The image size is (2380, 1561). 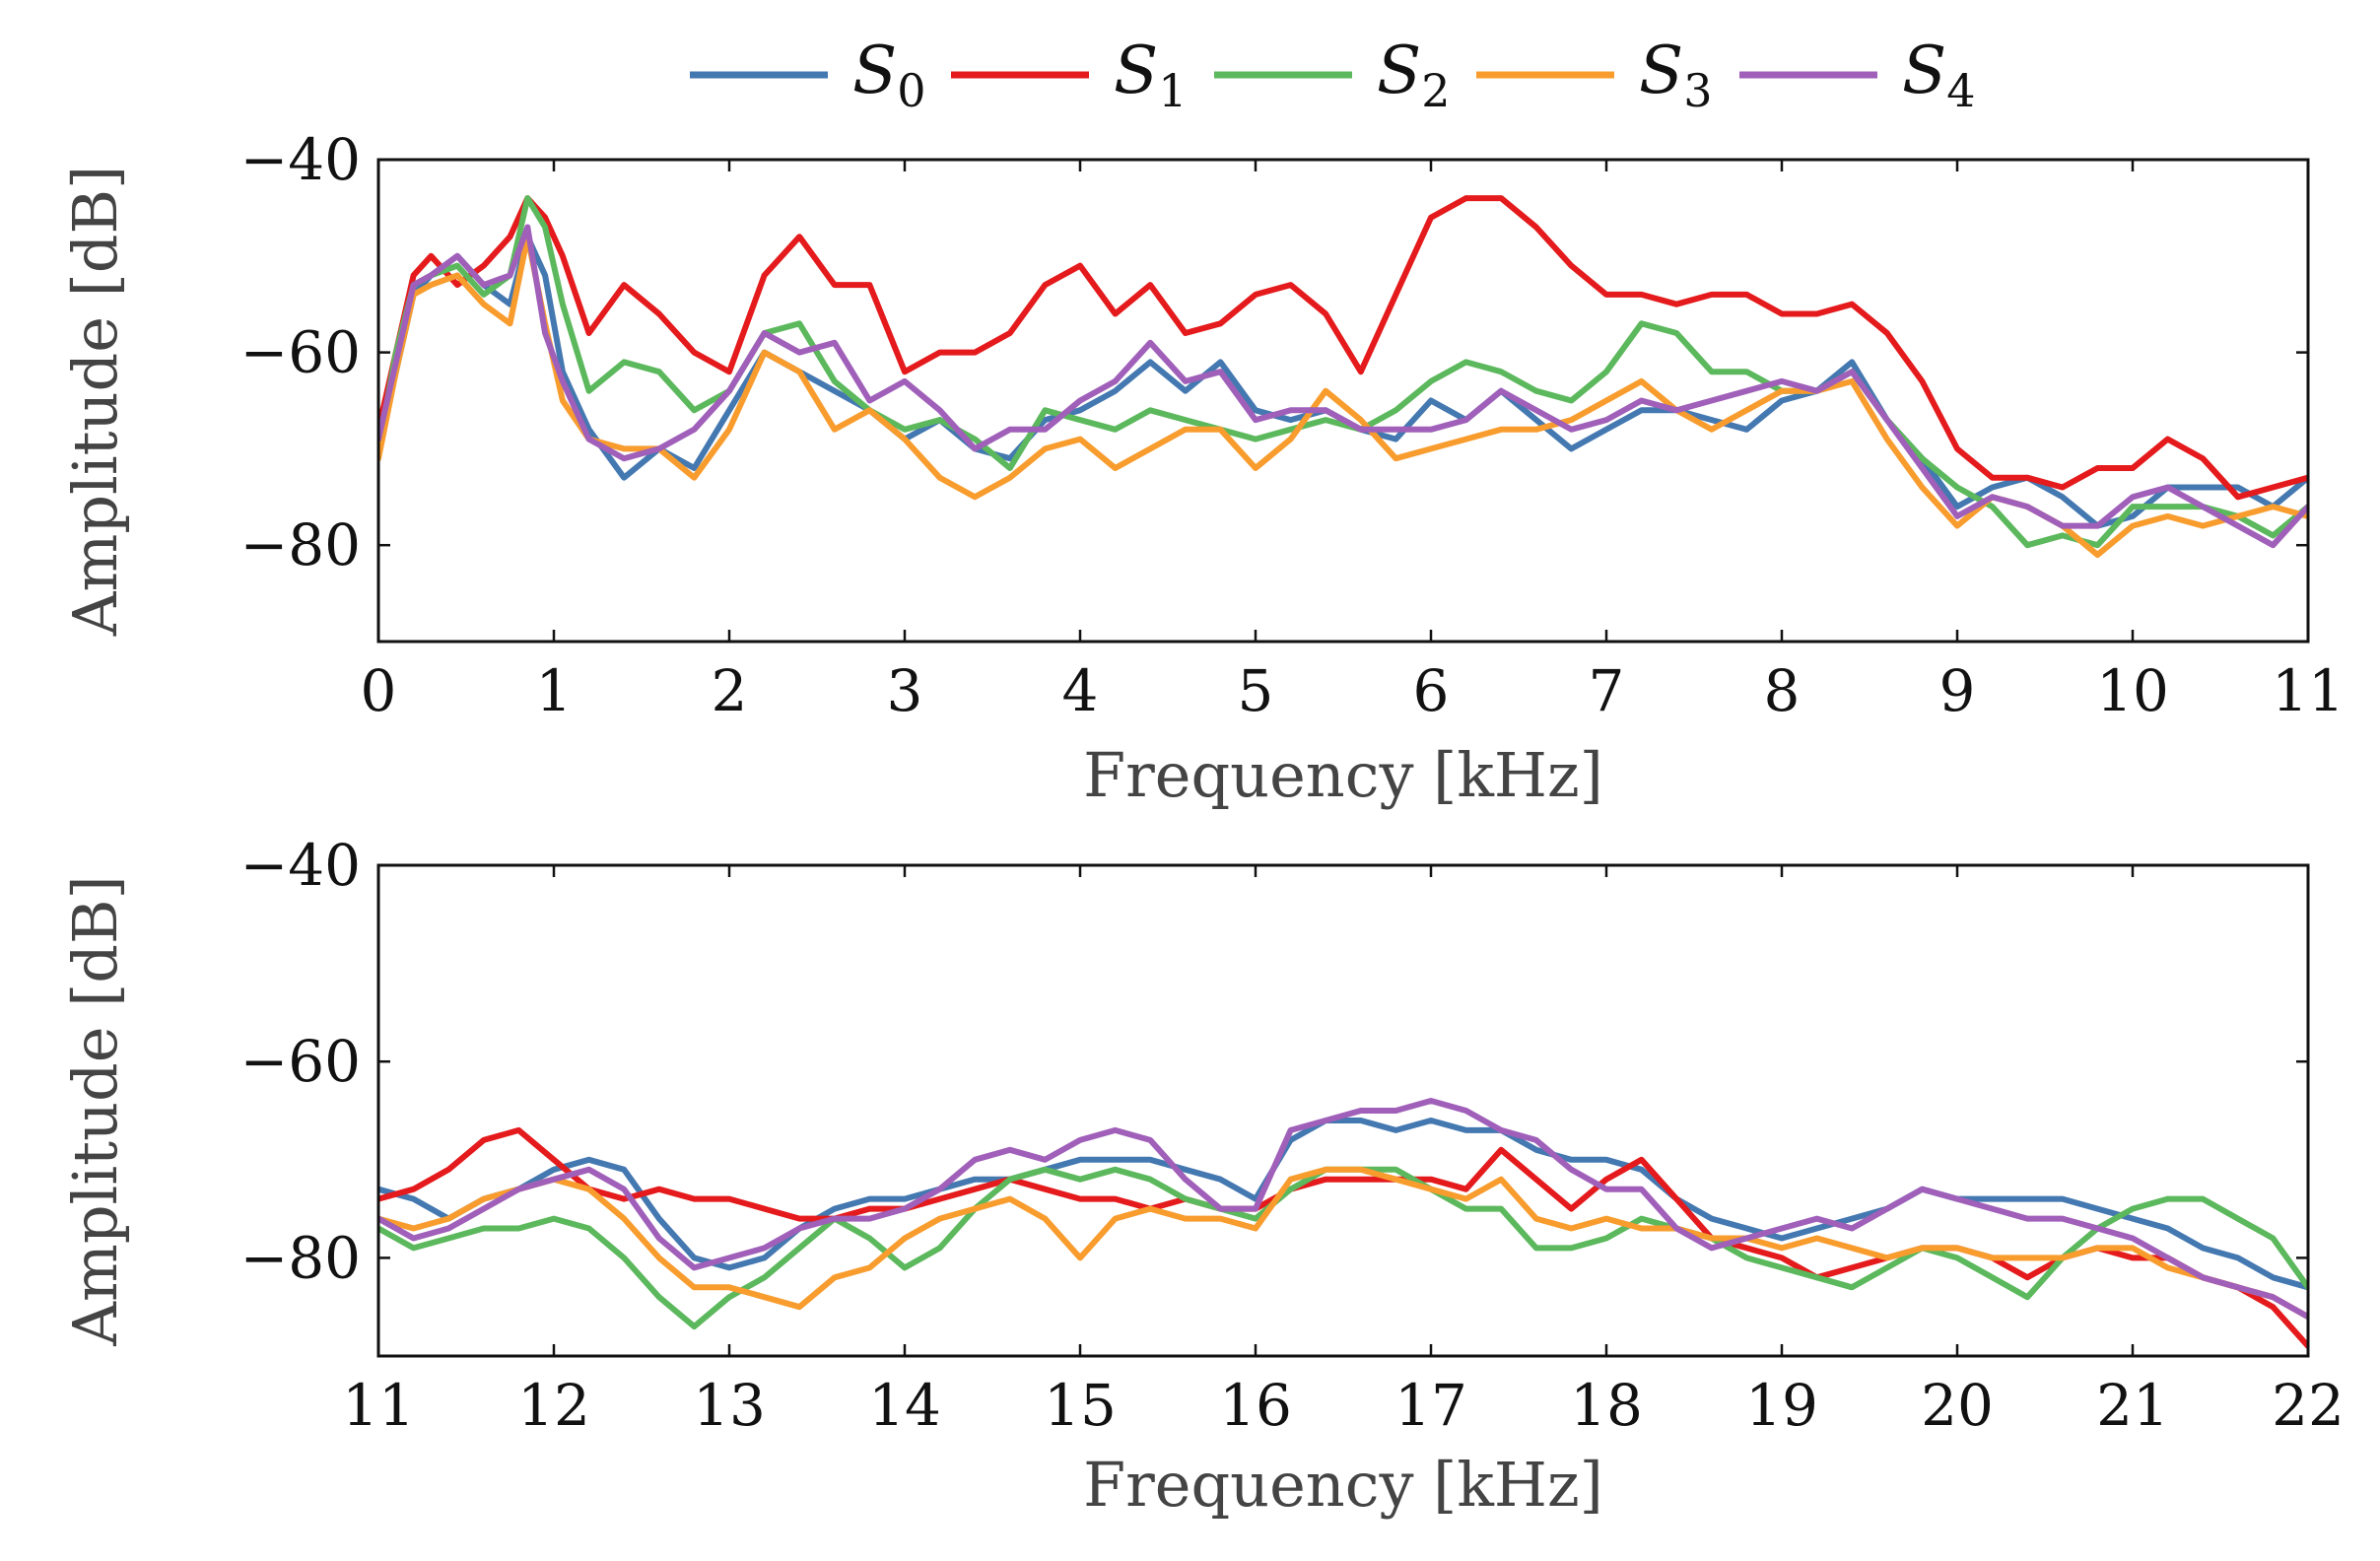 What do you see at coordinates (1939, 75) in the screenshot?
I see `legend-label-s4: S4` at bounding box center [1939, 75].